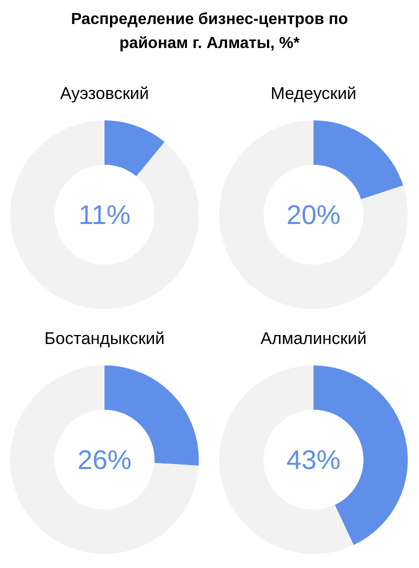 Image resolution: width=419 pixels, height=568 pixels. What do you see at coordinates (210, 32) in the screenshot?
I see `text: Распределение бизнес-центров по районам г. Алматы, %*` at bounding box center [210, 32].